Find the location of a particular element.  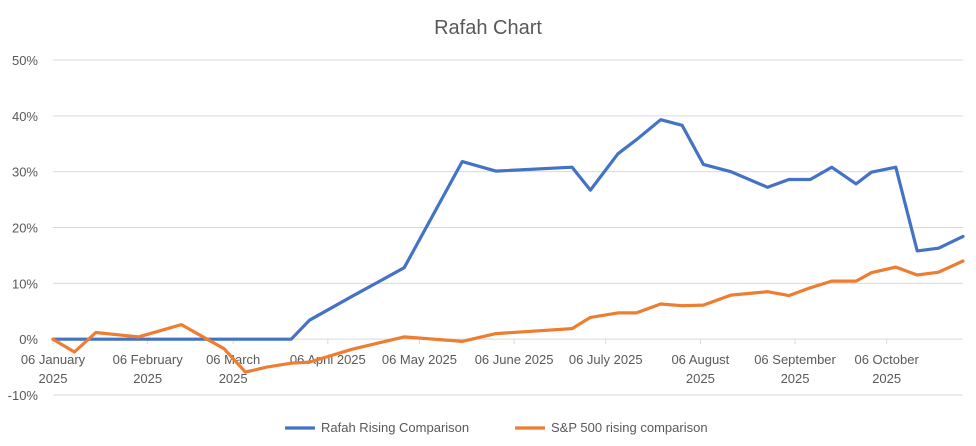

legend-item: Rafah Rising Comparison is located at coordinates (377, 427).